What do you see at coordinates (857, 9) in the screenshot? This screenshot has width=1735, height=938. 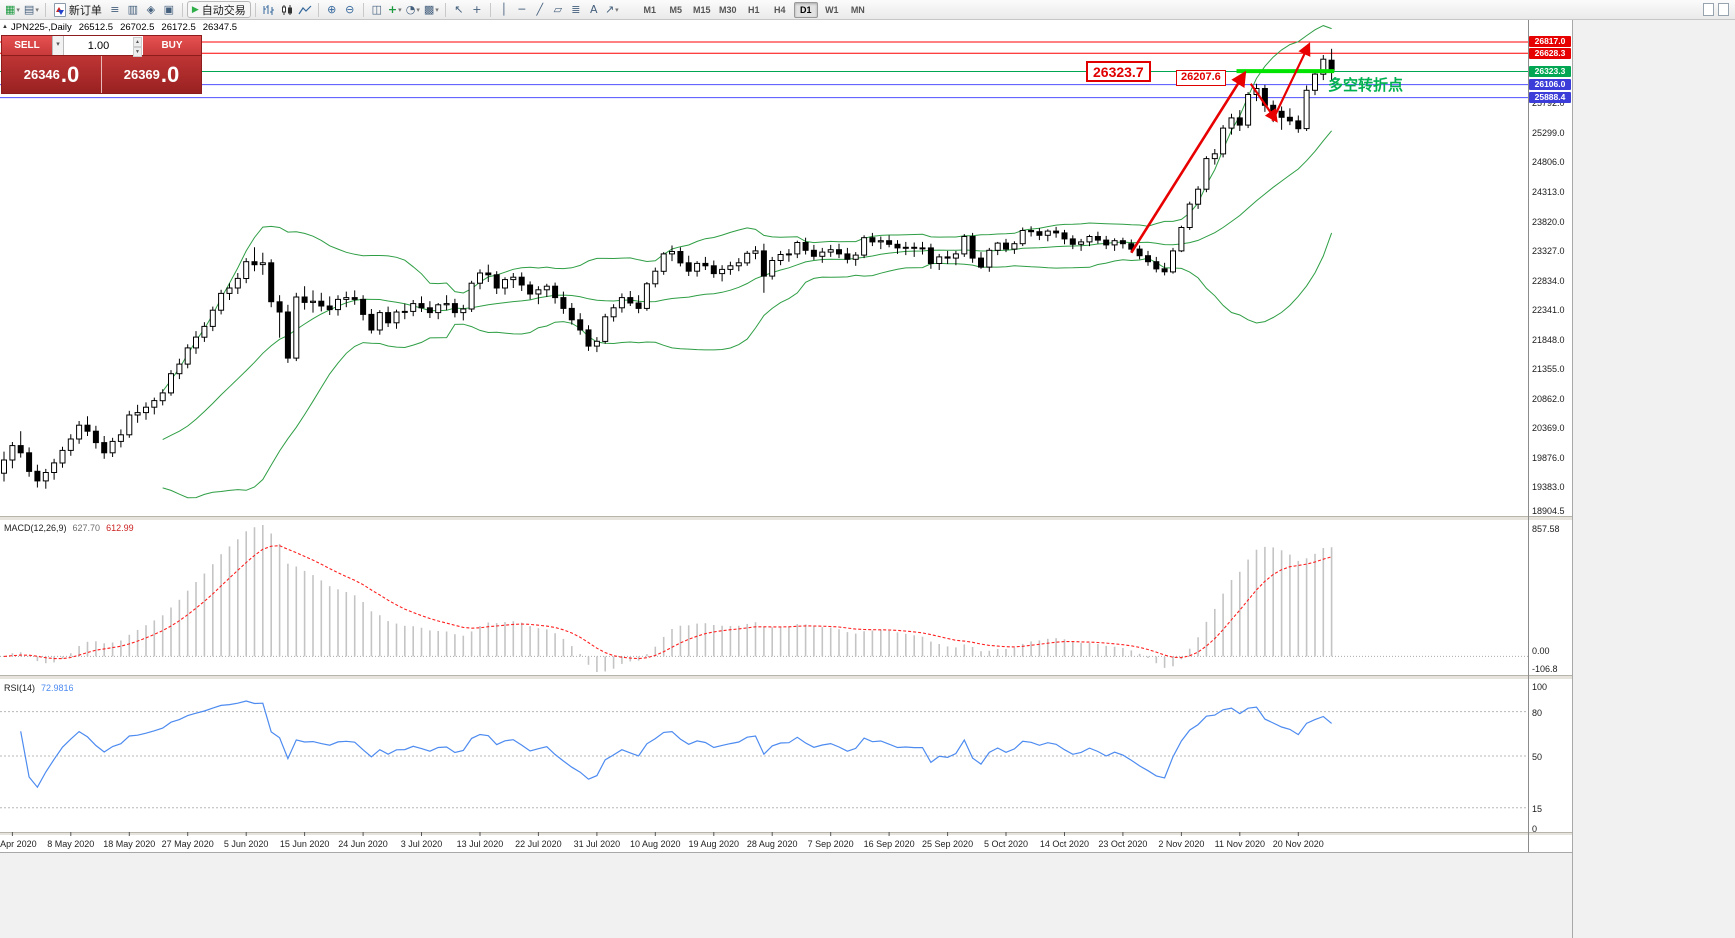 I see `timeframe-button-mn: MN` at bounding box center [857, 9].